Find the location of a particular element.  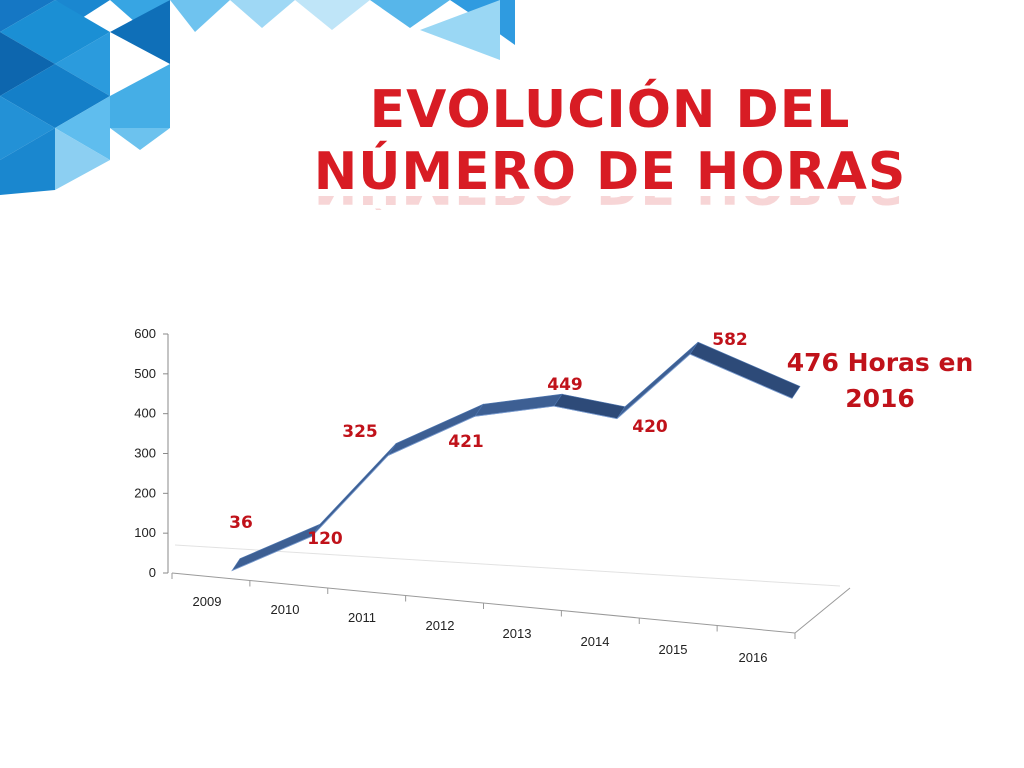

x-tick-label: 2009 is located at coordinates (207, 601).